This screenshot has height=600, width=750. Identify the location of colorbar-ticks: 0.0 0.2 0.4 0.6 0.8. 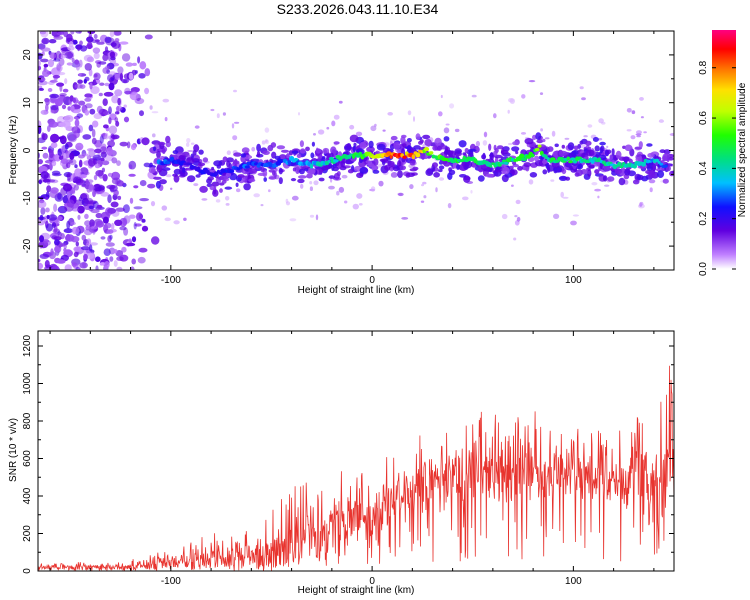
(717, 168).